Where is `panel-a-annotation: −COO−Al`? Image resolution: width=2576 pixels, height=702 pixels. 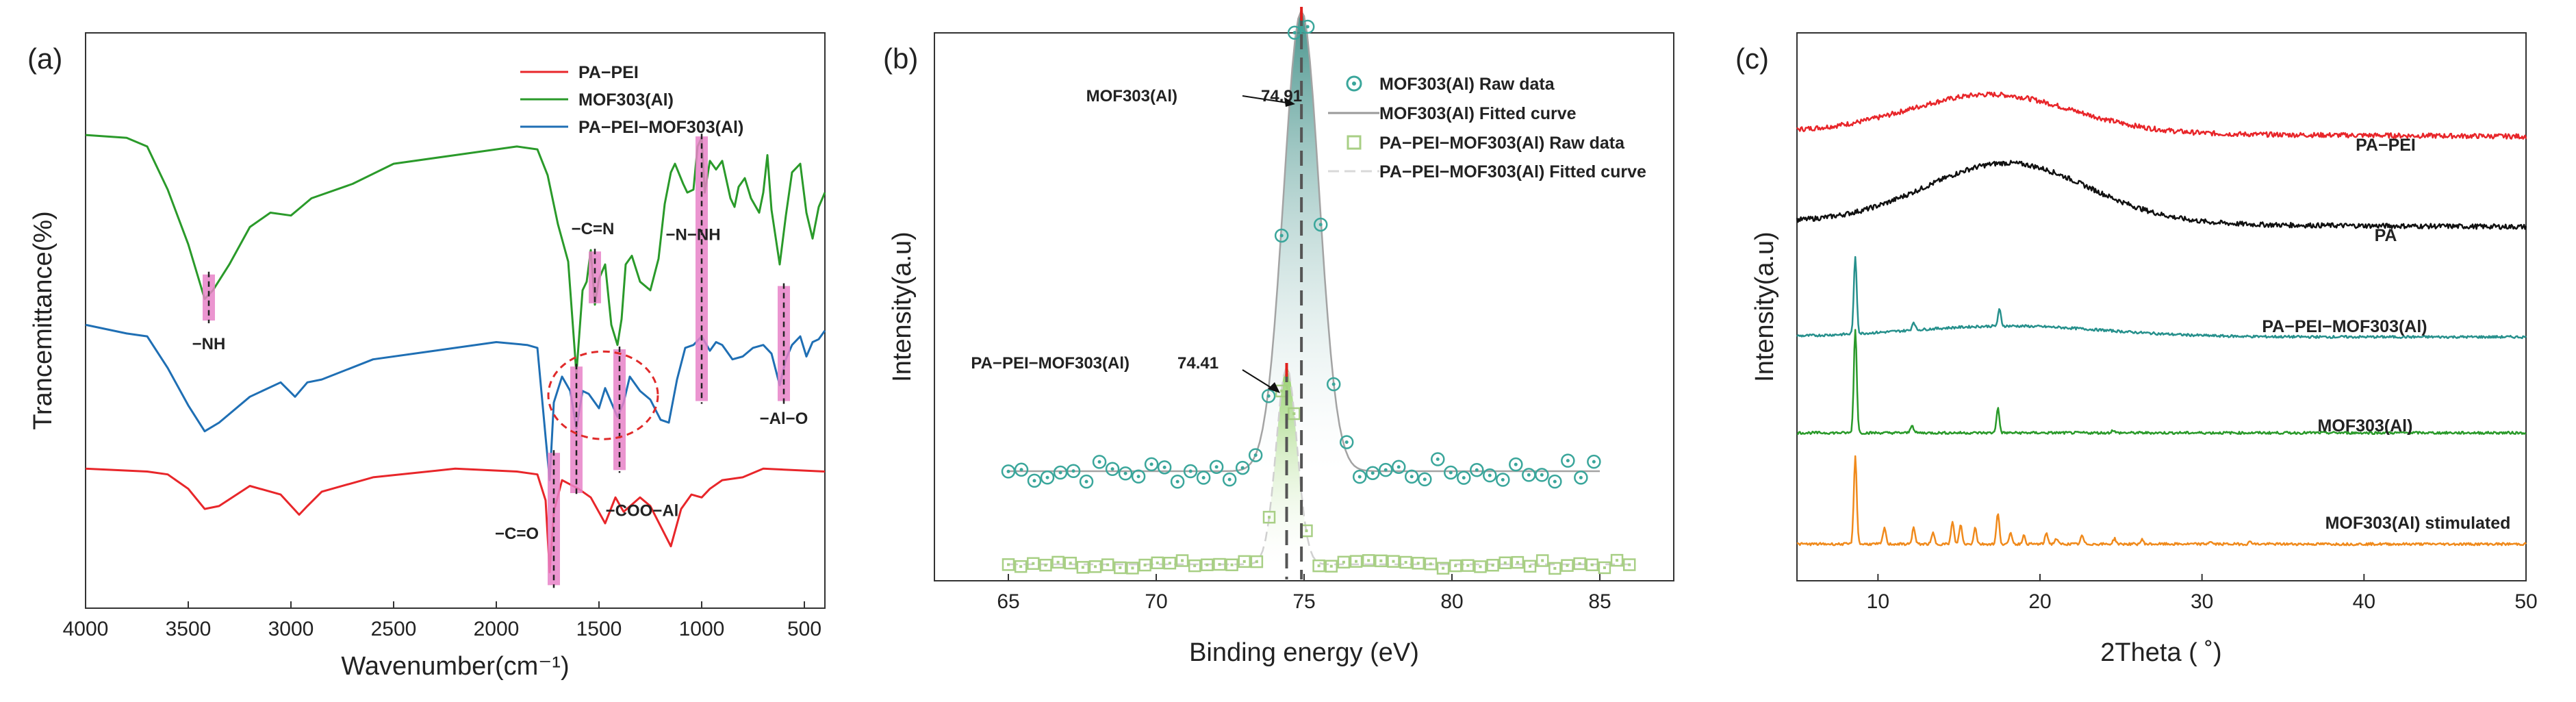
panel-a-annotation: −COO−Al is located at coordinates (642, 512).